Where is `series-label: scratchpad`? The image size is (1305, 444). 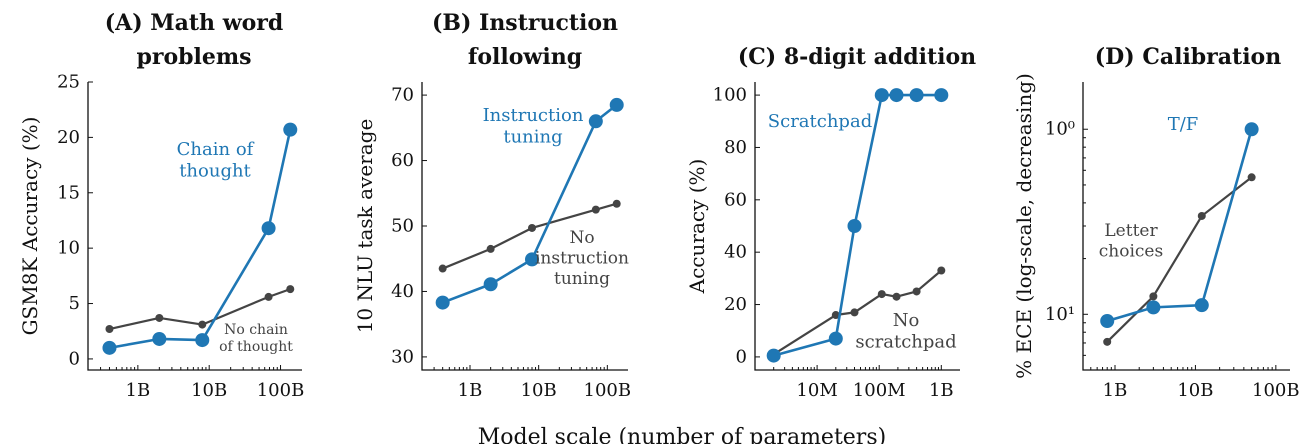
series-label: scratchpad is located at coordinates (905, 342).